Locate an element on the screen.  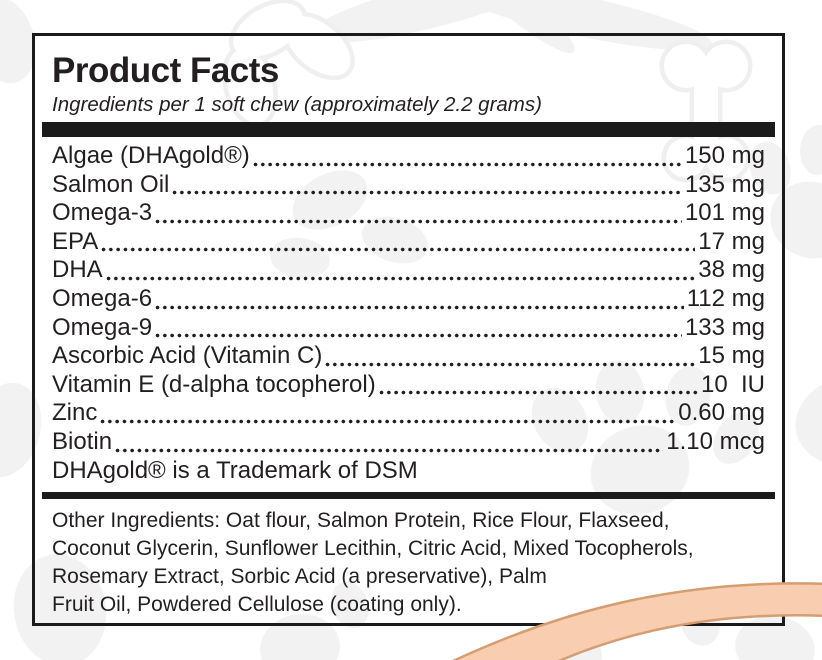
leaf-icon is located at coordinates (53, 330).